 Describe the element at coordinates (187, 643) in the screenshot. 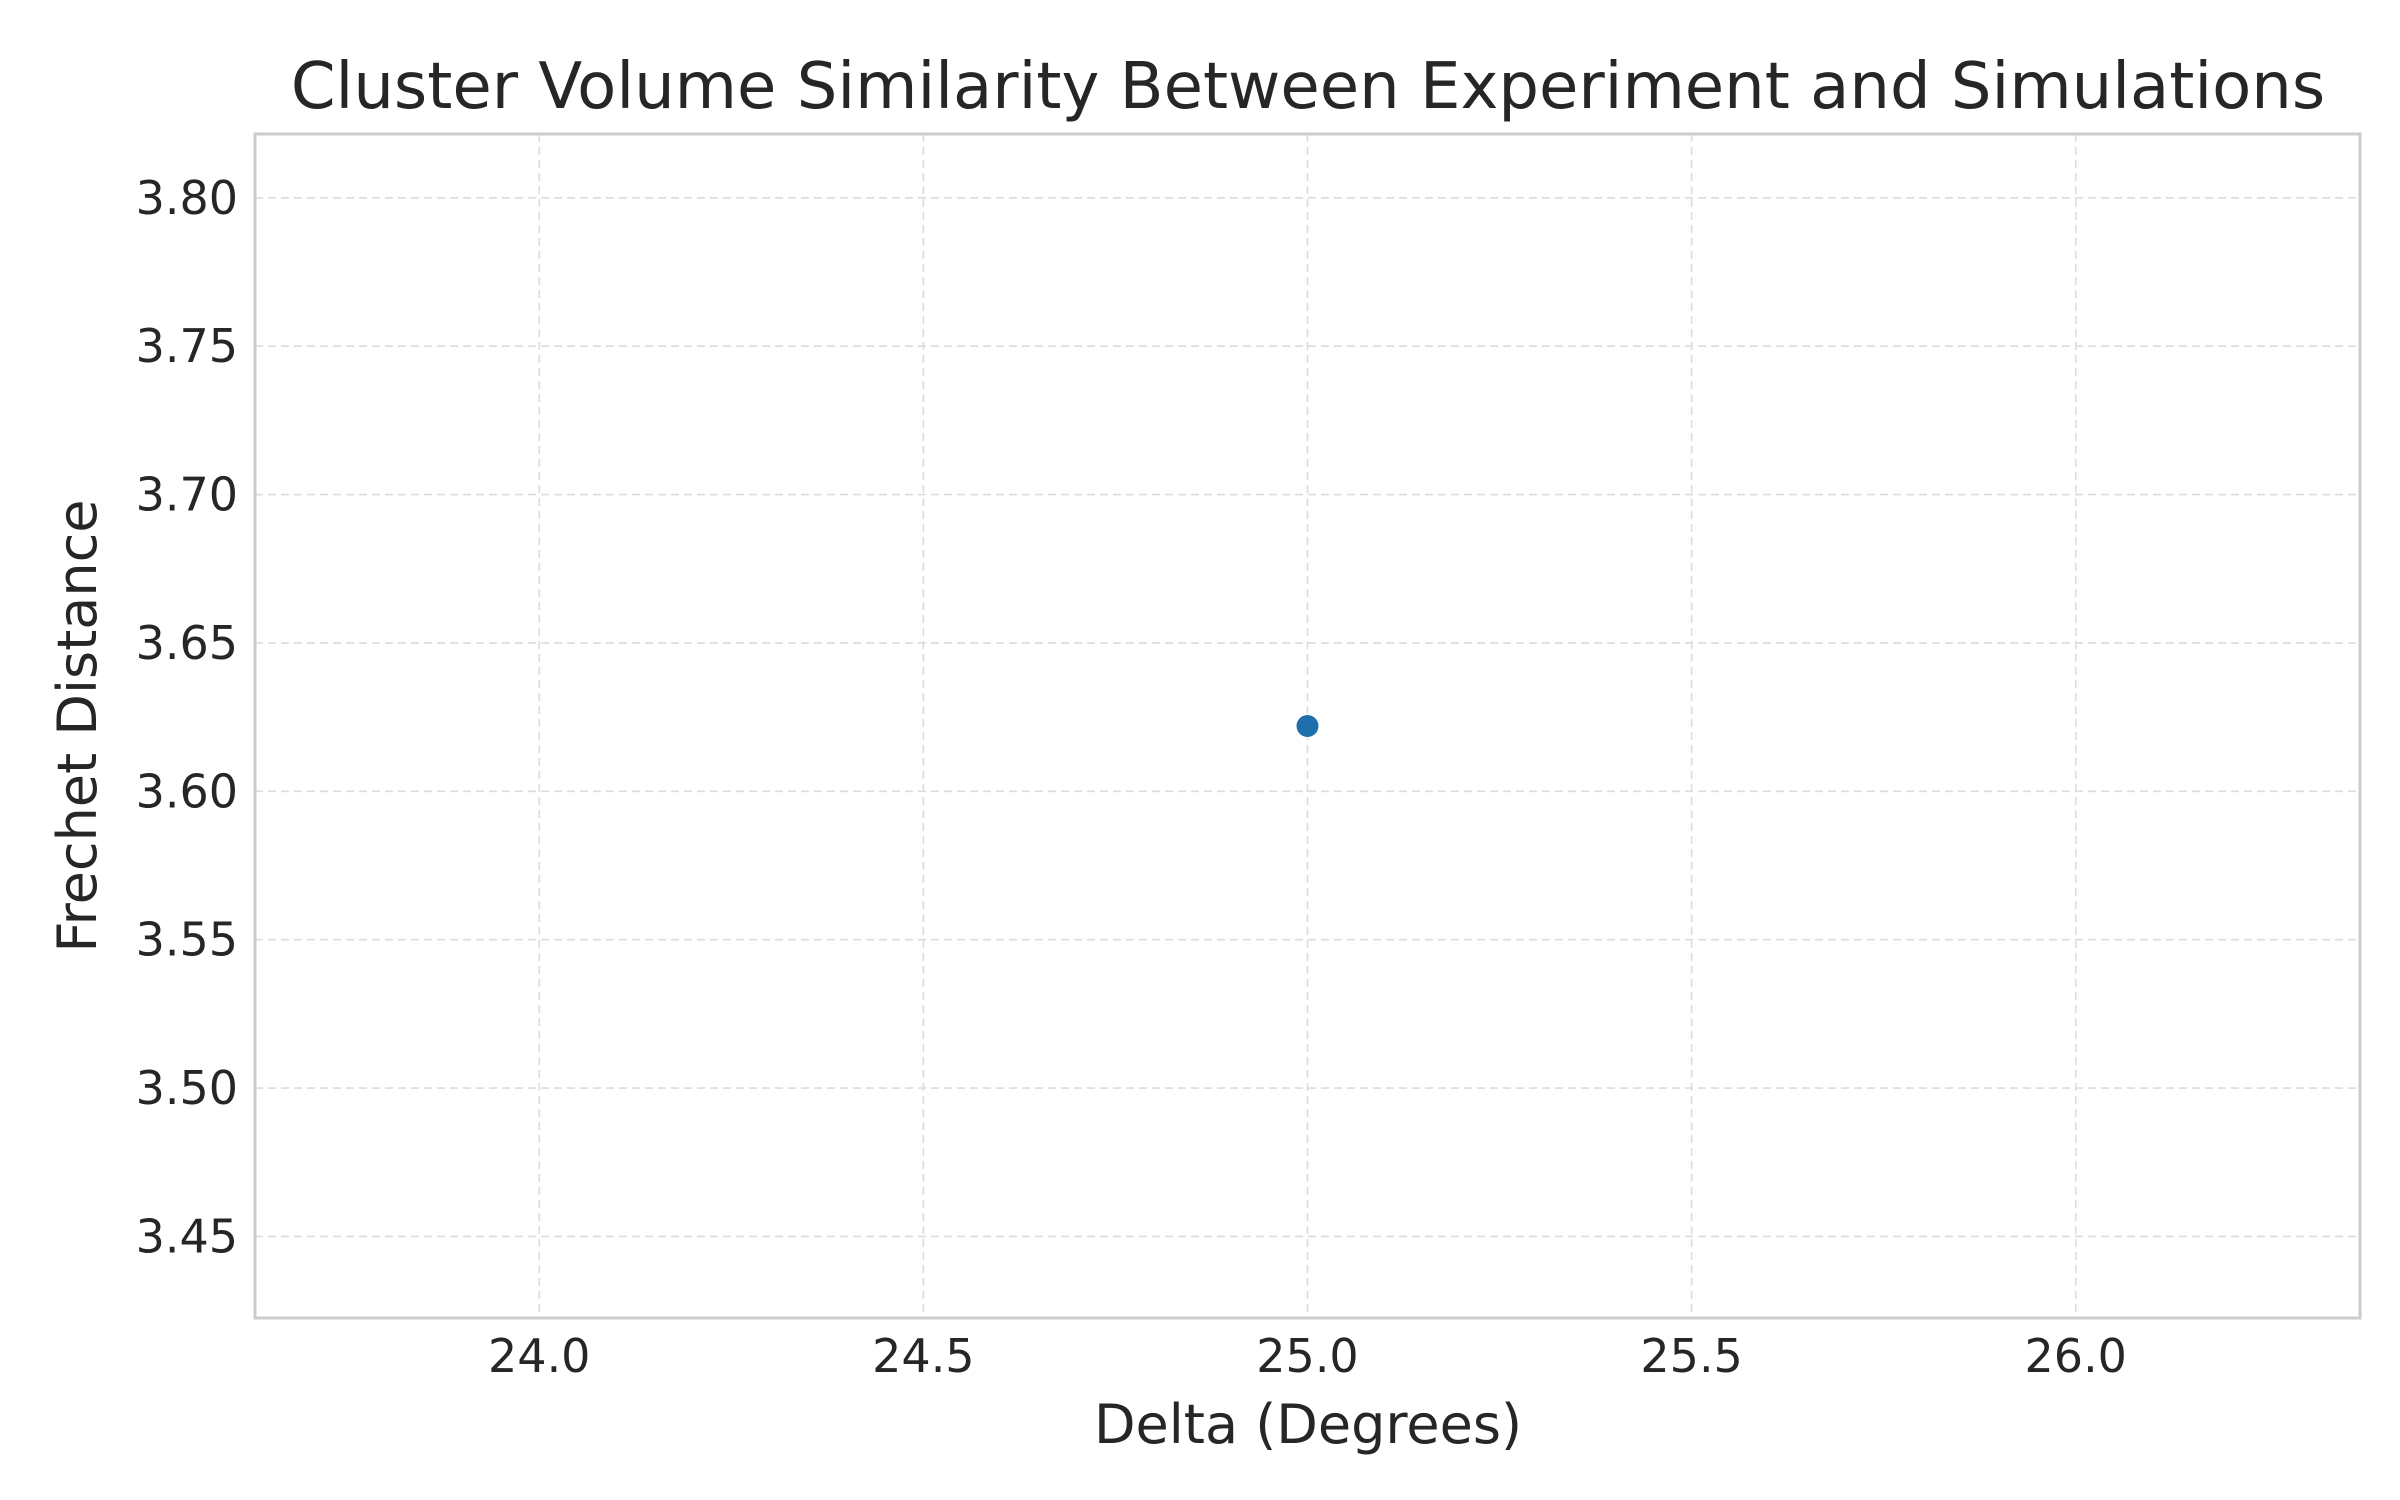

I see `y-tick-label: 3.65` at that location.